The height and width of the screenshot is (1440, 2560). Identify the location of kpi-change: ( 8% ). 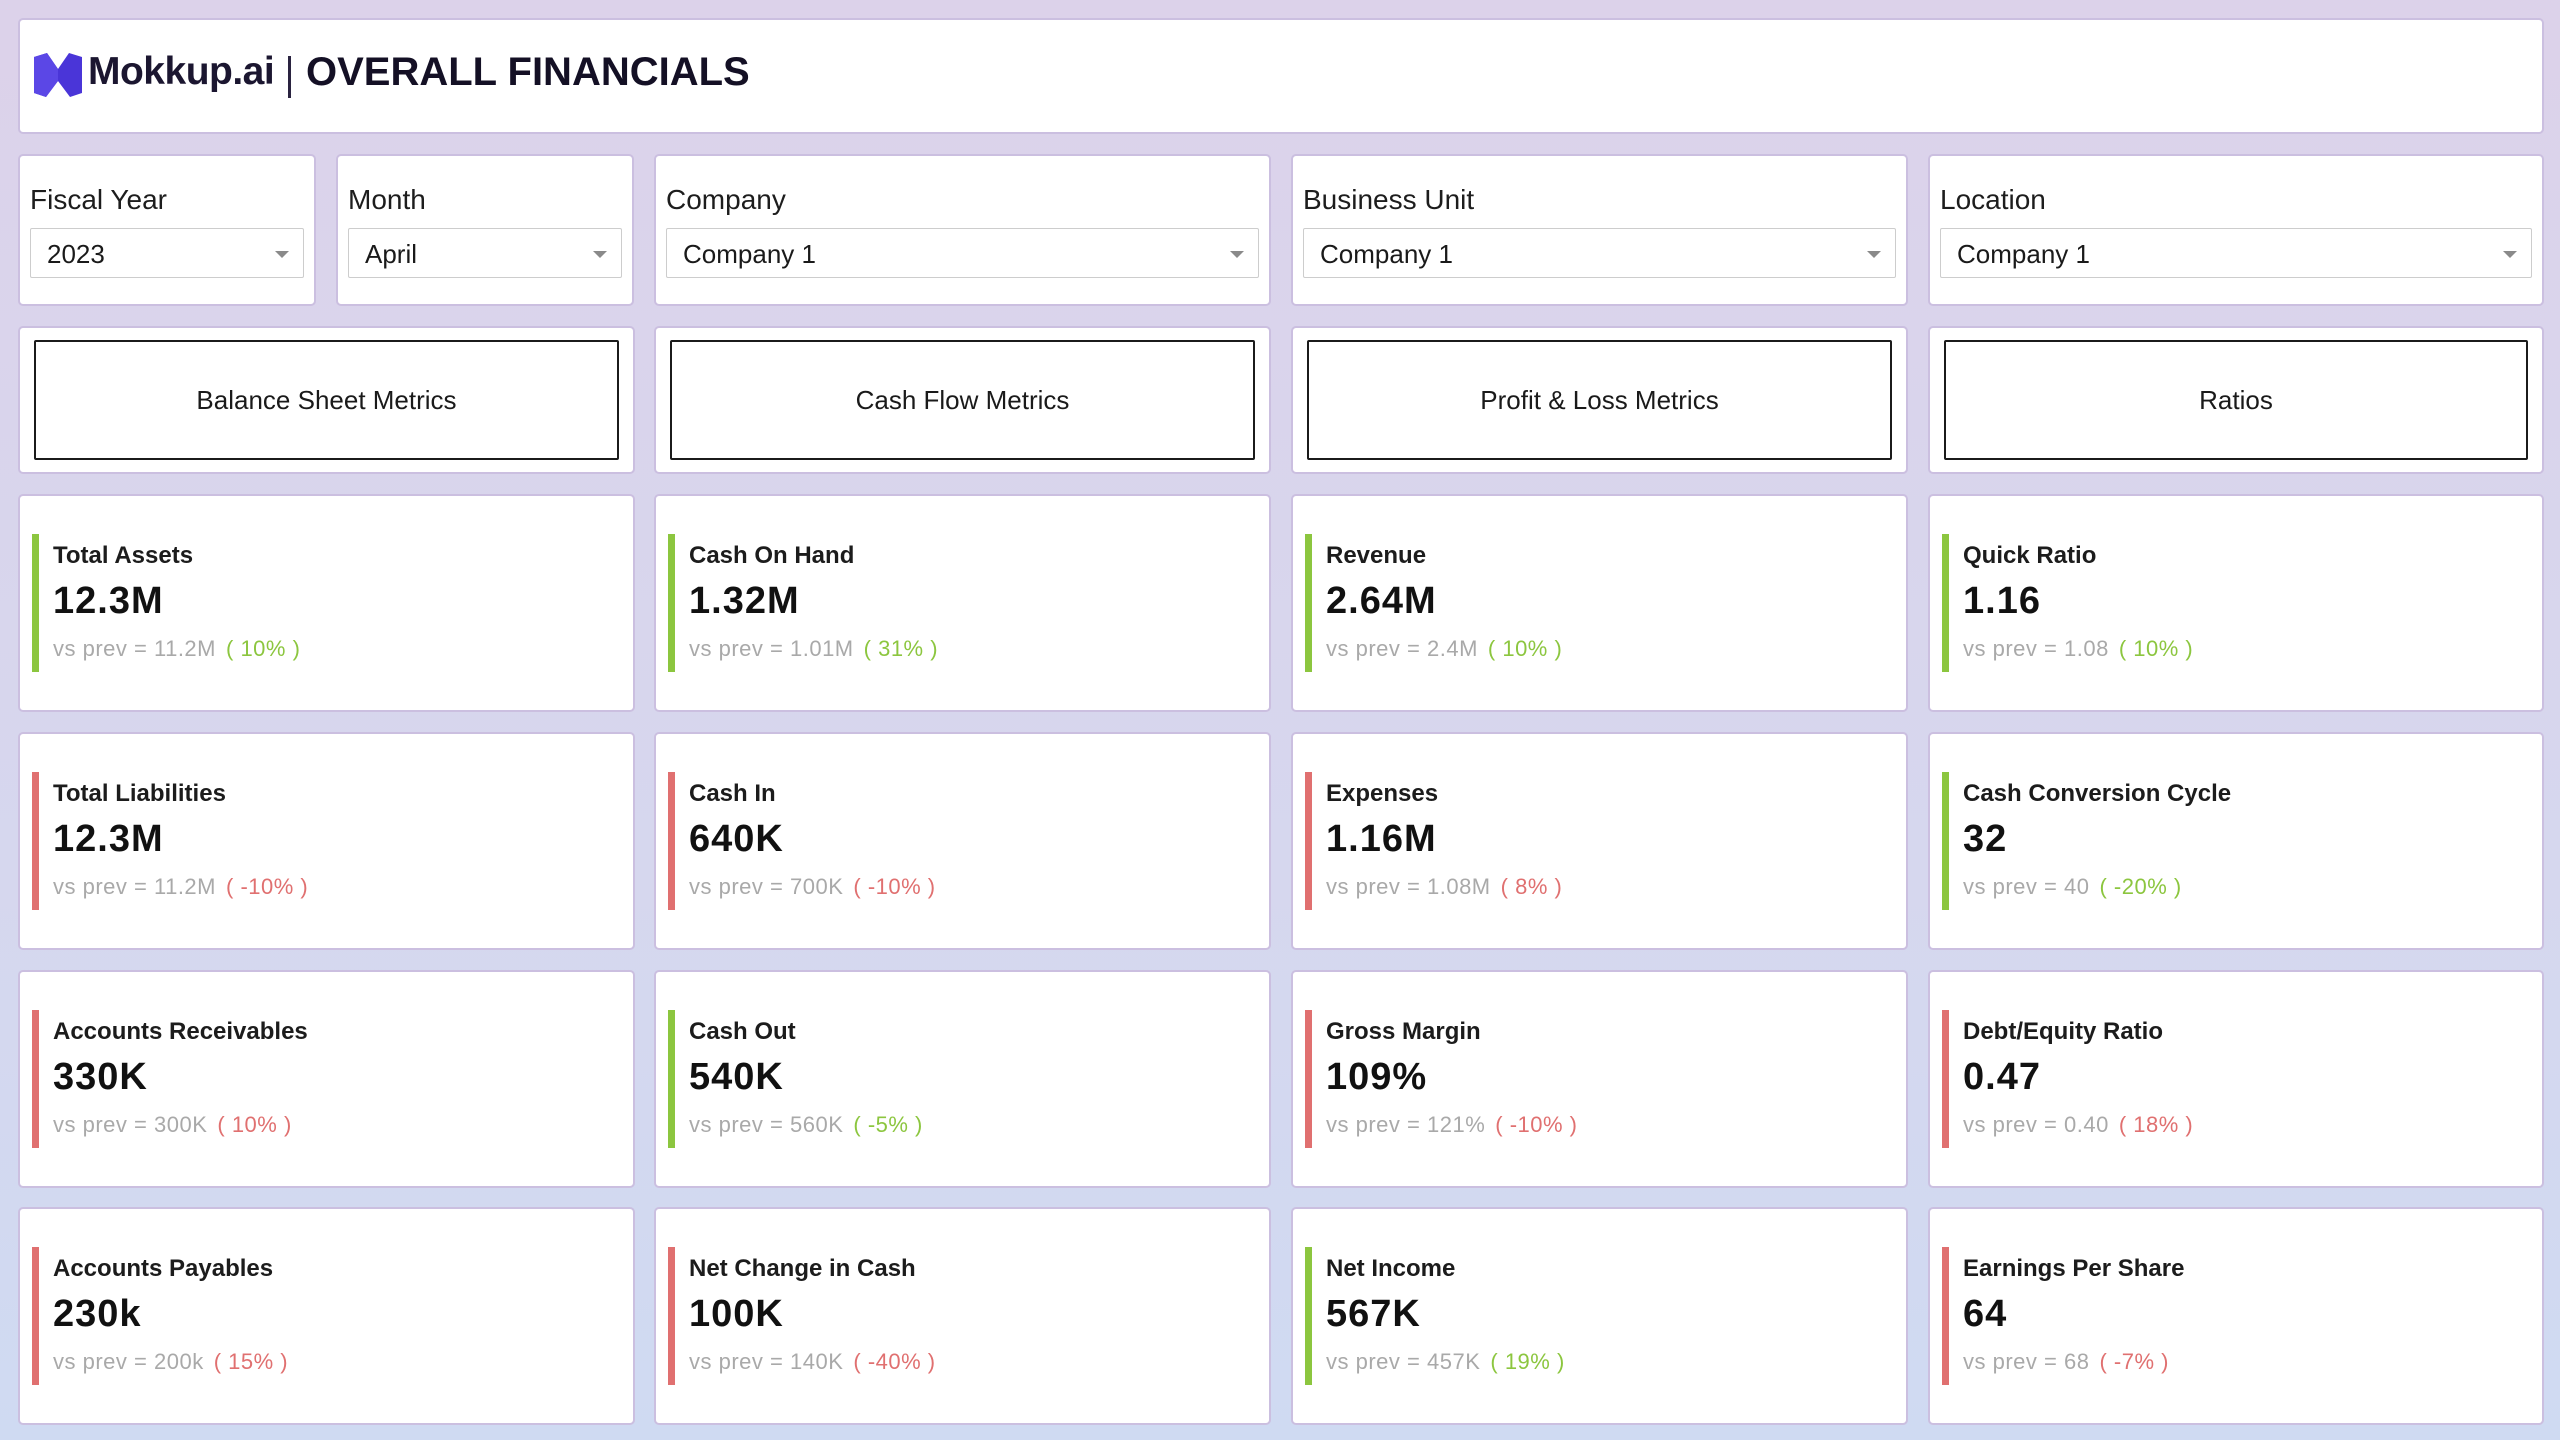
(1531, 886).